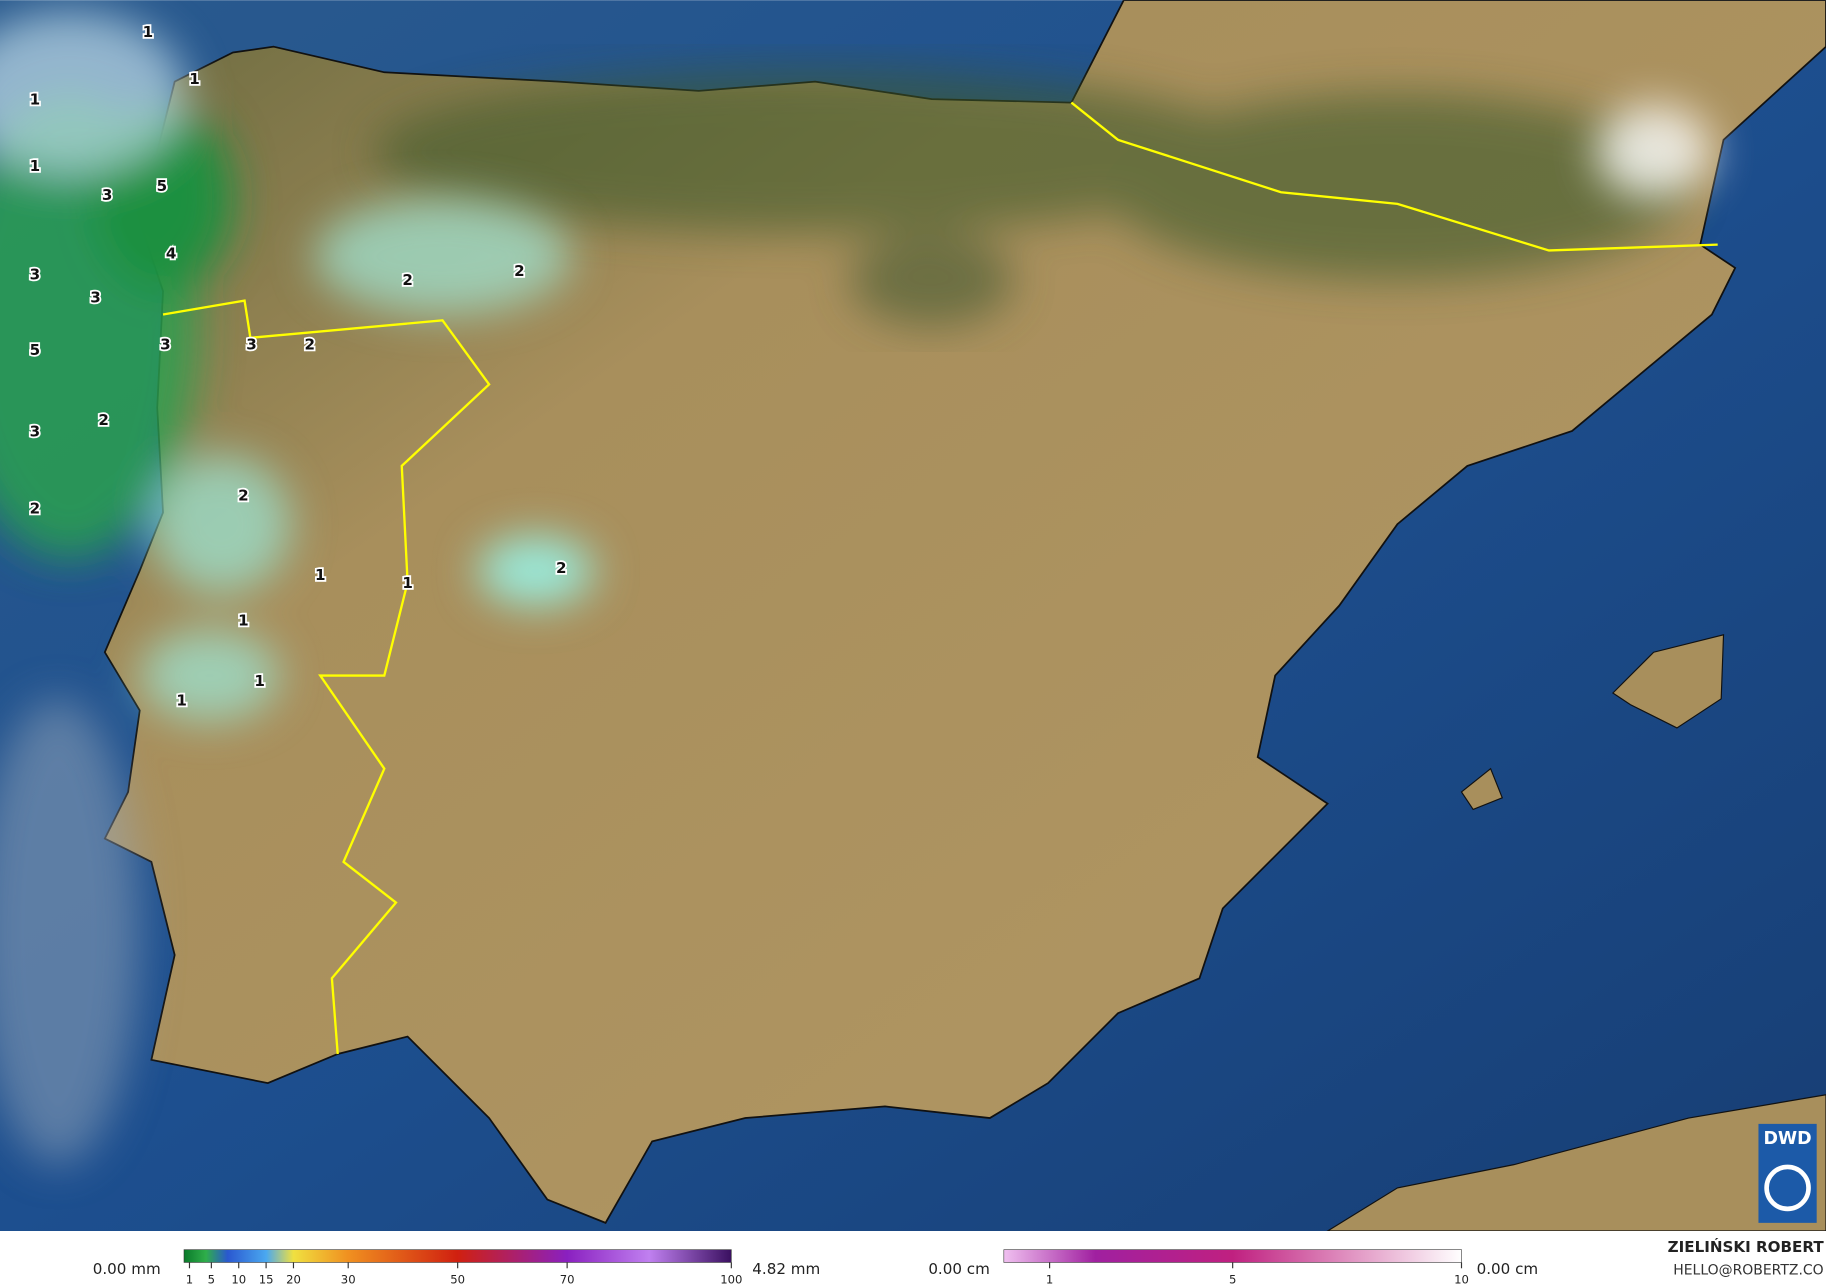 The width and height of the screenshot is (1826, 1287). Describe the element at coordinates (1508, 1269) in the screenshot. I see `snow-max: 0.00 cm` at that location.